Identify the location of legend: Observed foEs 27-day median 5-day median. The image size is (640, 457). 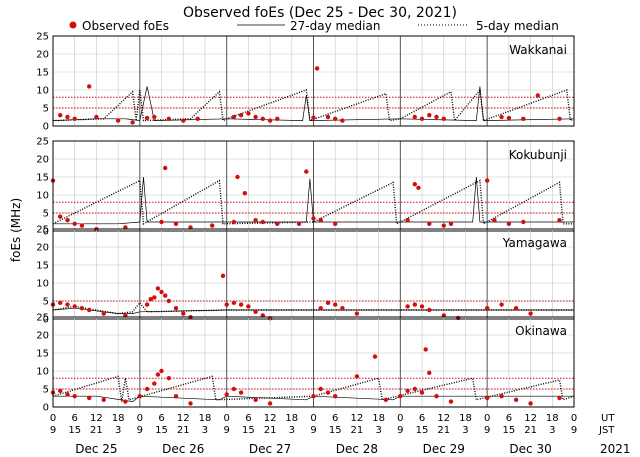
(314, 26).